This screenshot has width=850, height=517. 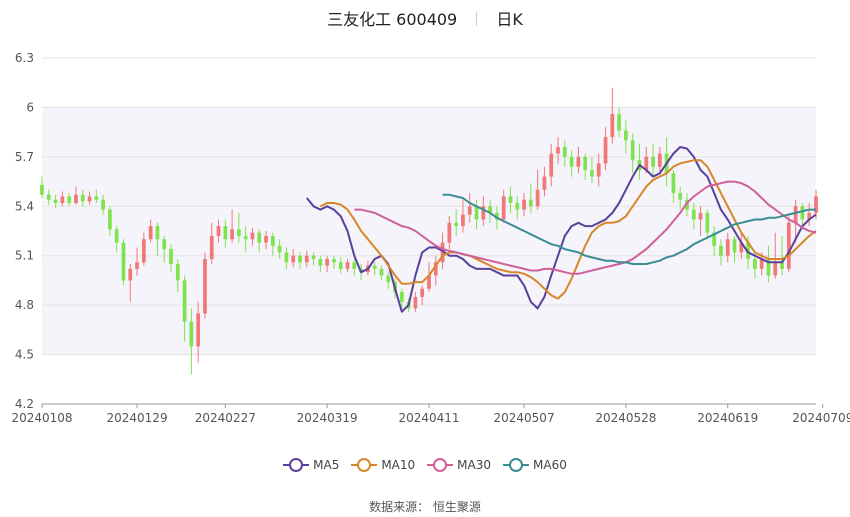 I want to click on legend-item-ma10: MA10, so click(x=383, y=465).